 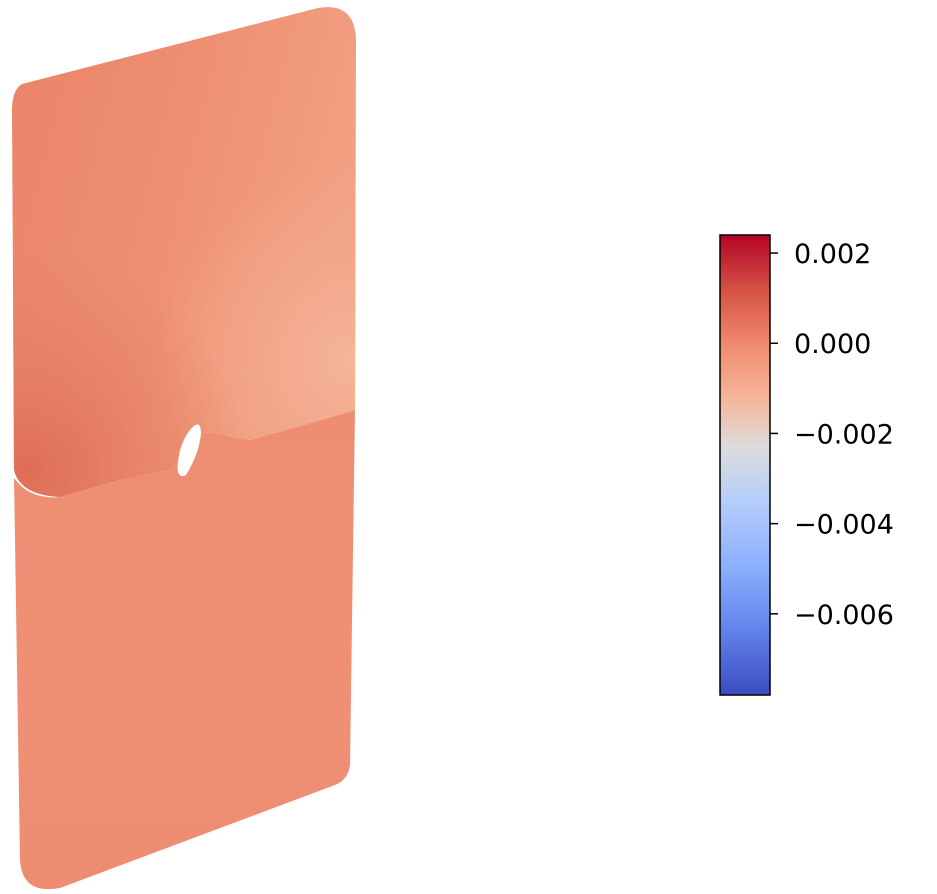 I want to click on plate-hole, so click(x=189, y=450).